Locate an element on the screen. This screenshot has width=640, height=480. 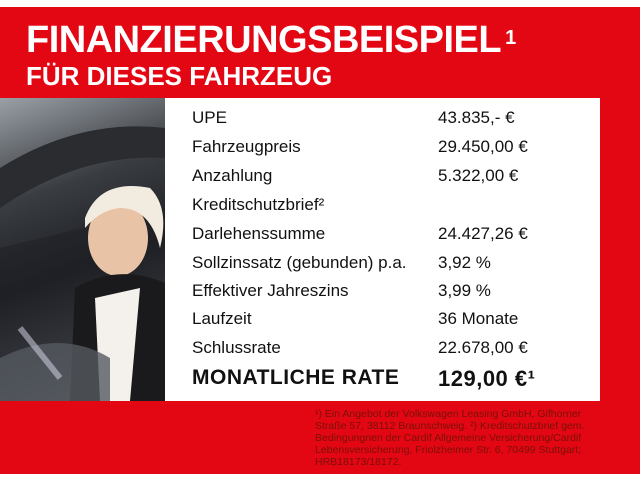
row-value: 3,99 % is located at coordinates (464, 290).